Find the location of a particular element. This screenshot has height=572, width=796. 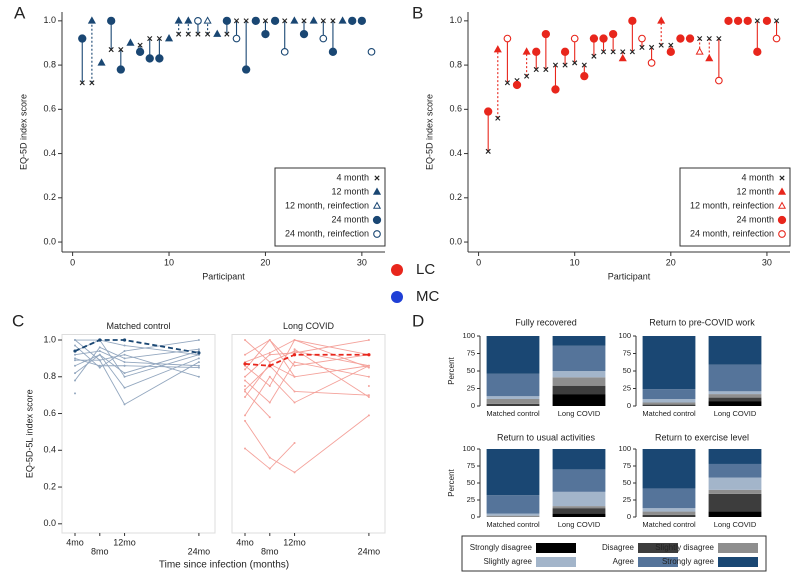

y-tick-label: 0.2 is located at coordinates (49, 197).